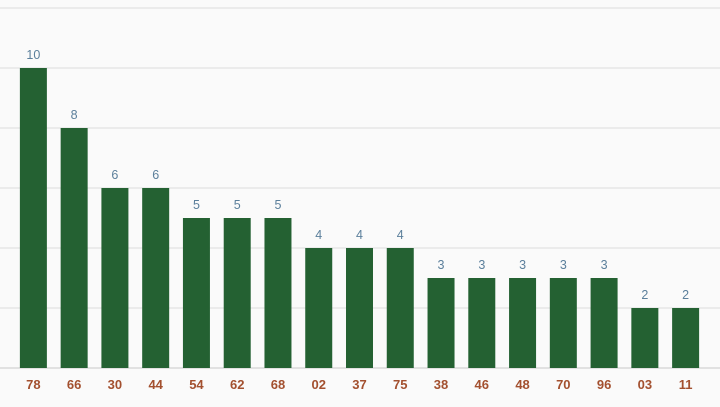 This screenshot has height=407, width=720. Describe the element at coordinates (400, 384) in the screenshot. I see `x-tick-label-75: 75` at that location.